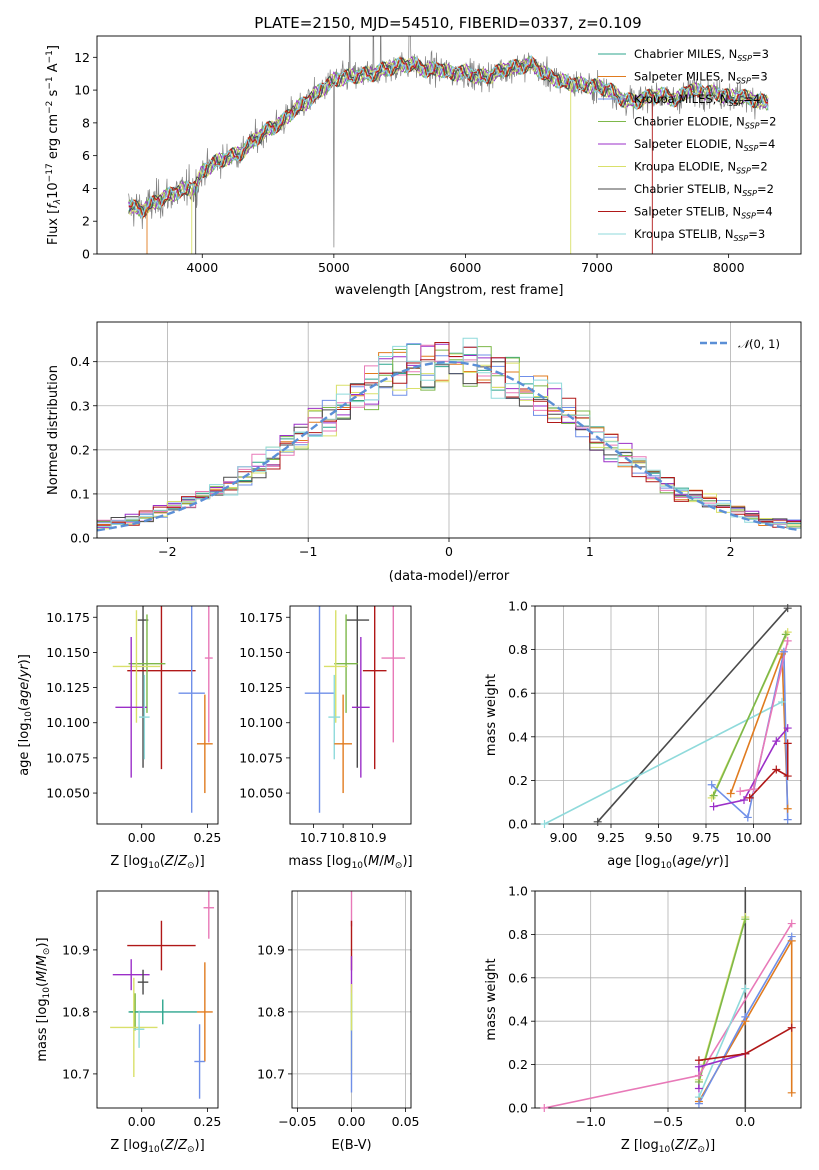  What do you see at coordinates (208, 1121) in the screenshot?
I see `x-tick-label: 0.25` at bounding box center [208, 1121].